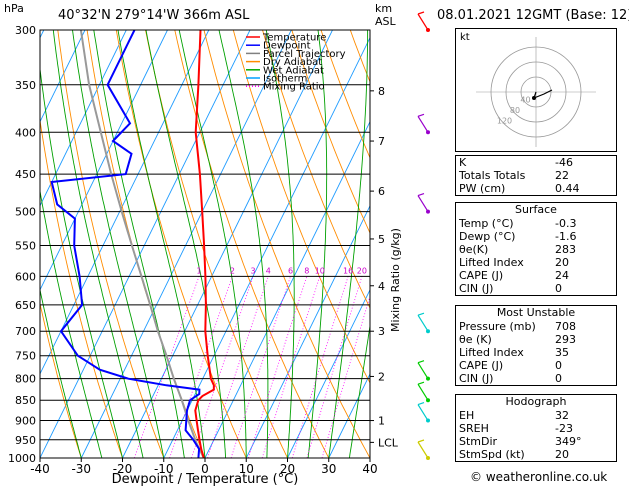 This screenshot has height=486, width=629. What do you see at coordinates (306, 270) in the screenshot?
I see `mixing-ratio-label: 8` at bounding box center [306, 270].